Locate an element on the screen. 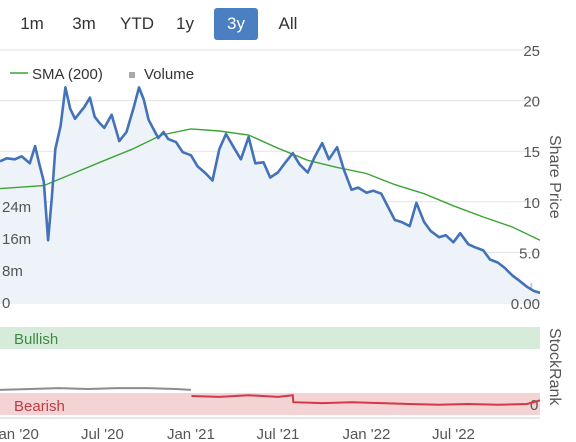  volume-tick-label: 0 is located at coordinates (6, 303).